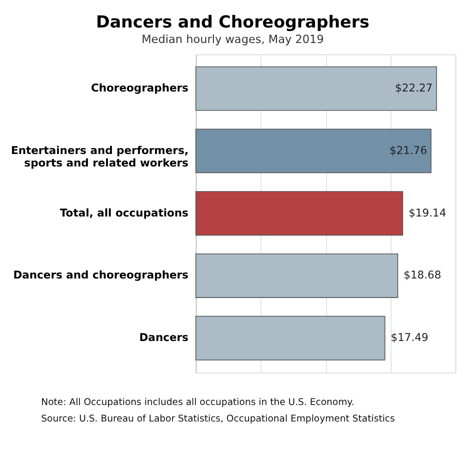  What do you see at coordinates (163, 337) in the screenshot?
I see `y-tick-label: Dancers` at bounding box center [163, 337].